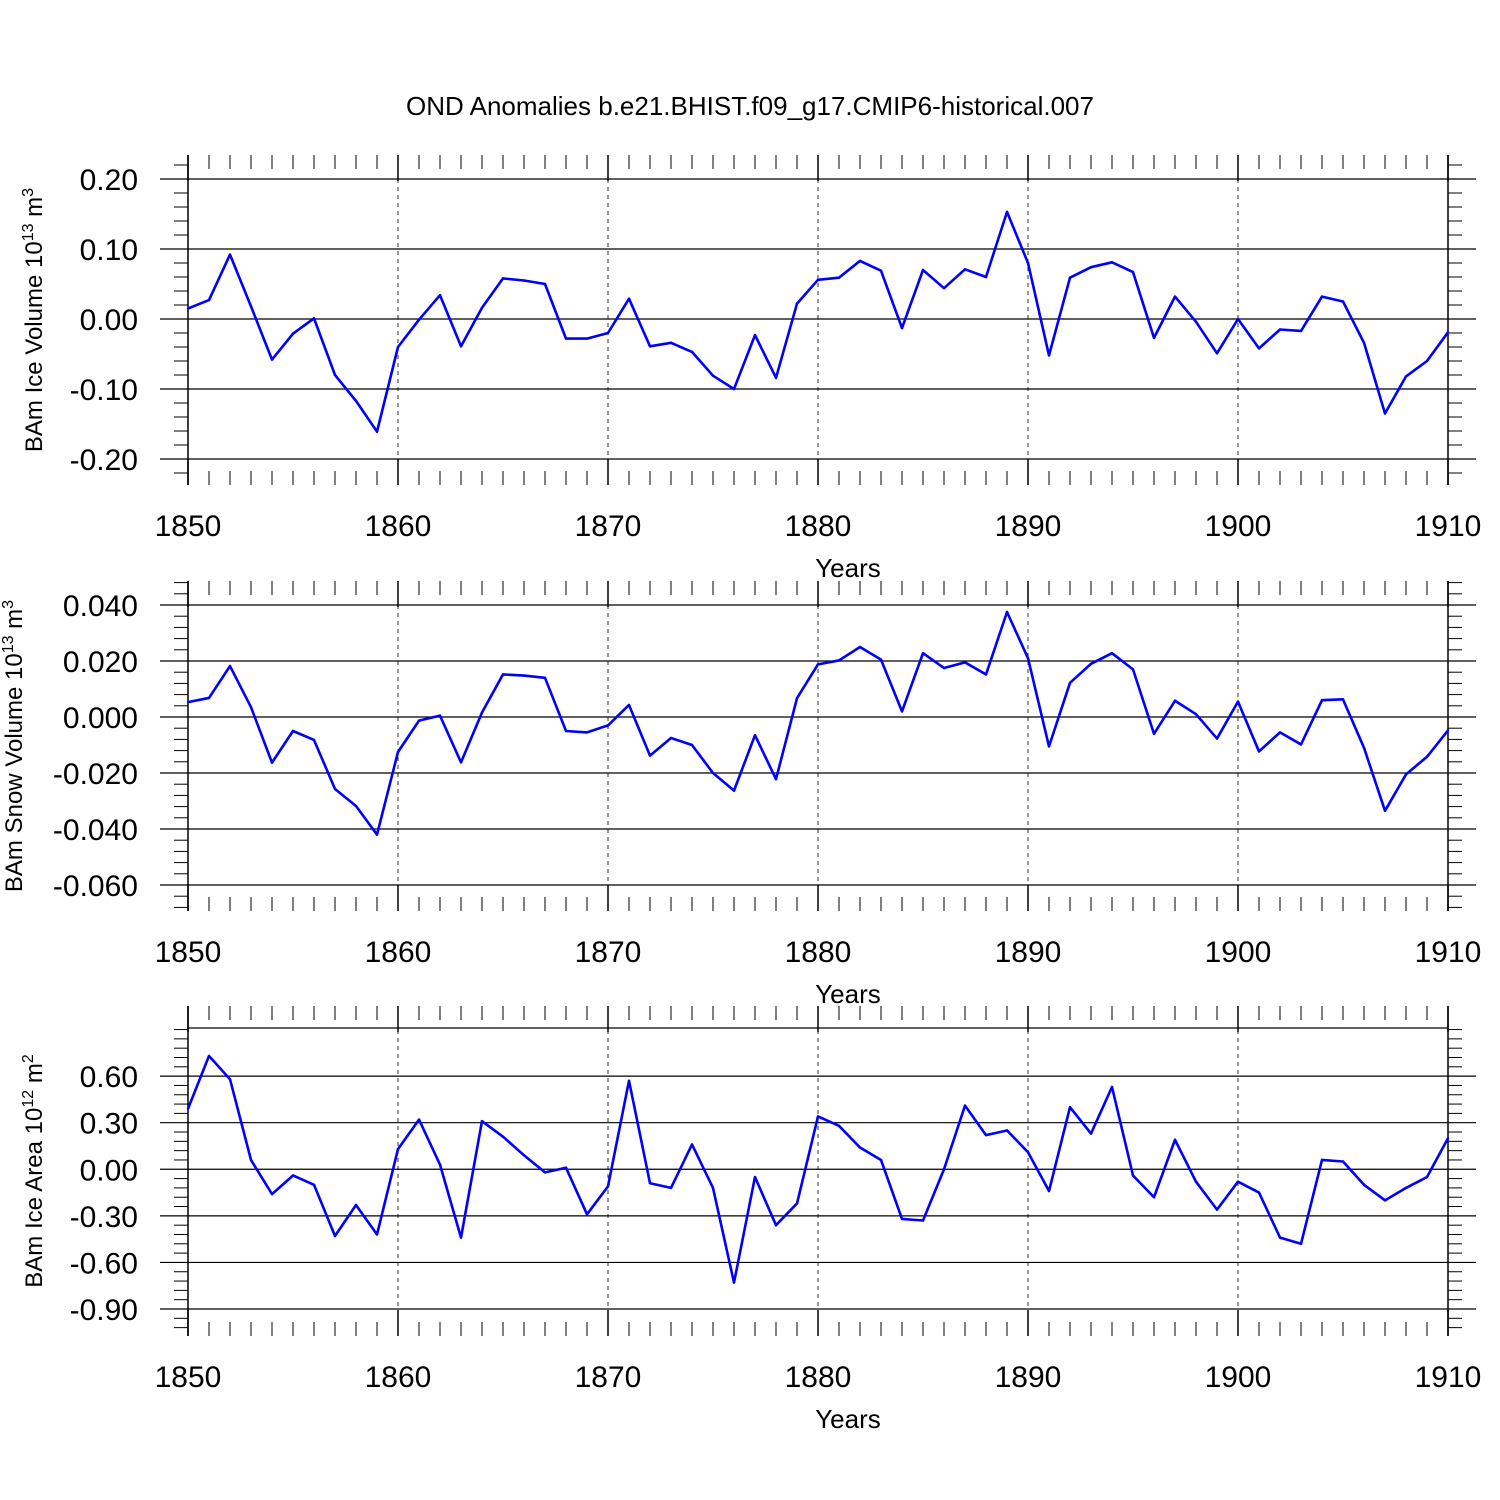  What do you see at coordinates (104, 1310) in the screenshot?
I see `y-tick-label: -0.90` at bounding box center [104, 1310].